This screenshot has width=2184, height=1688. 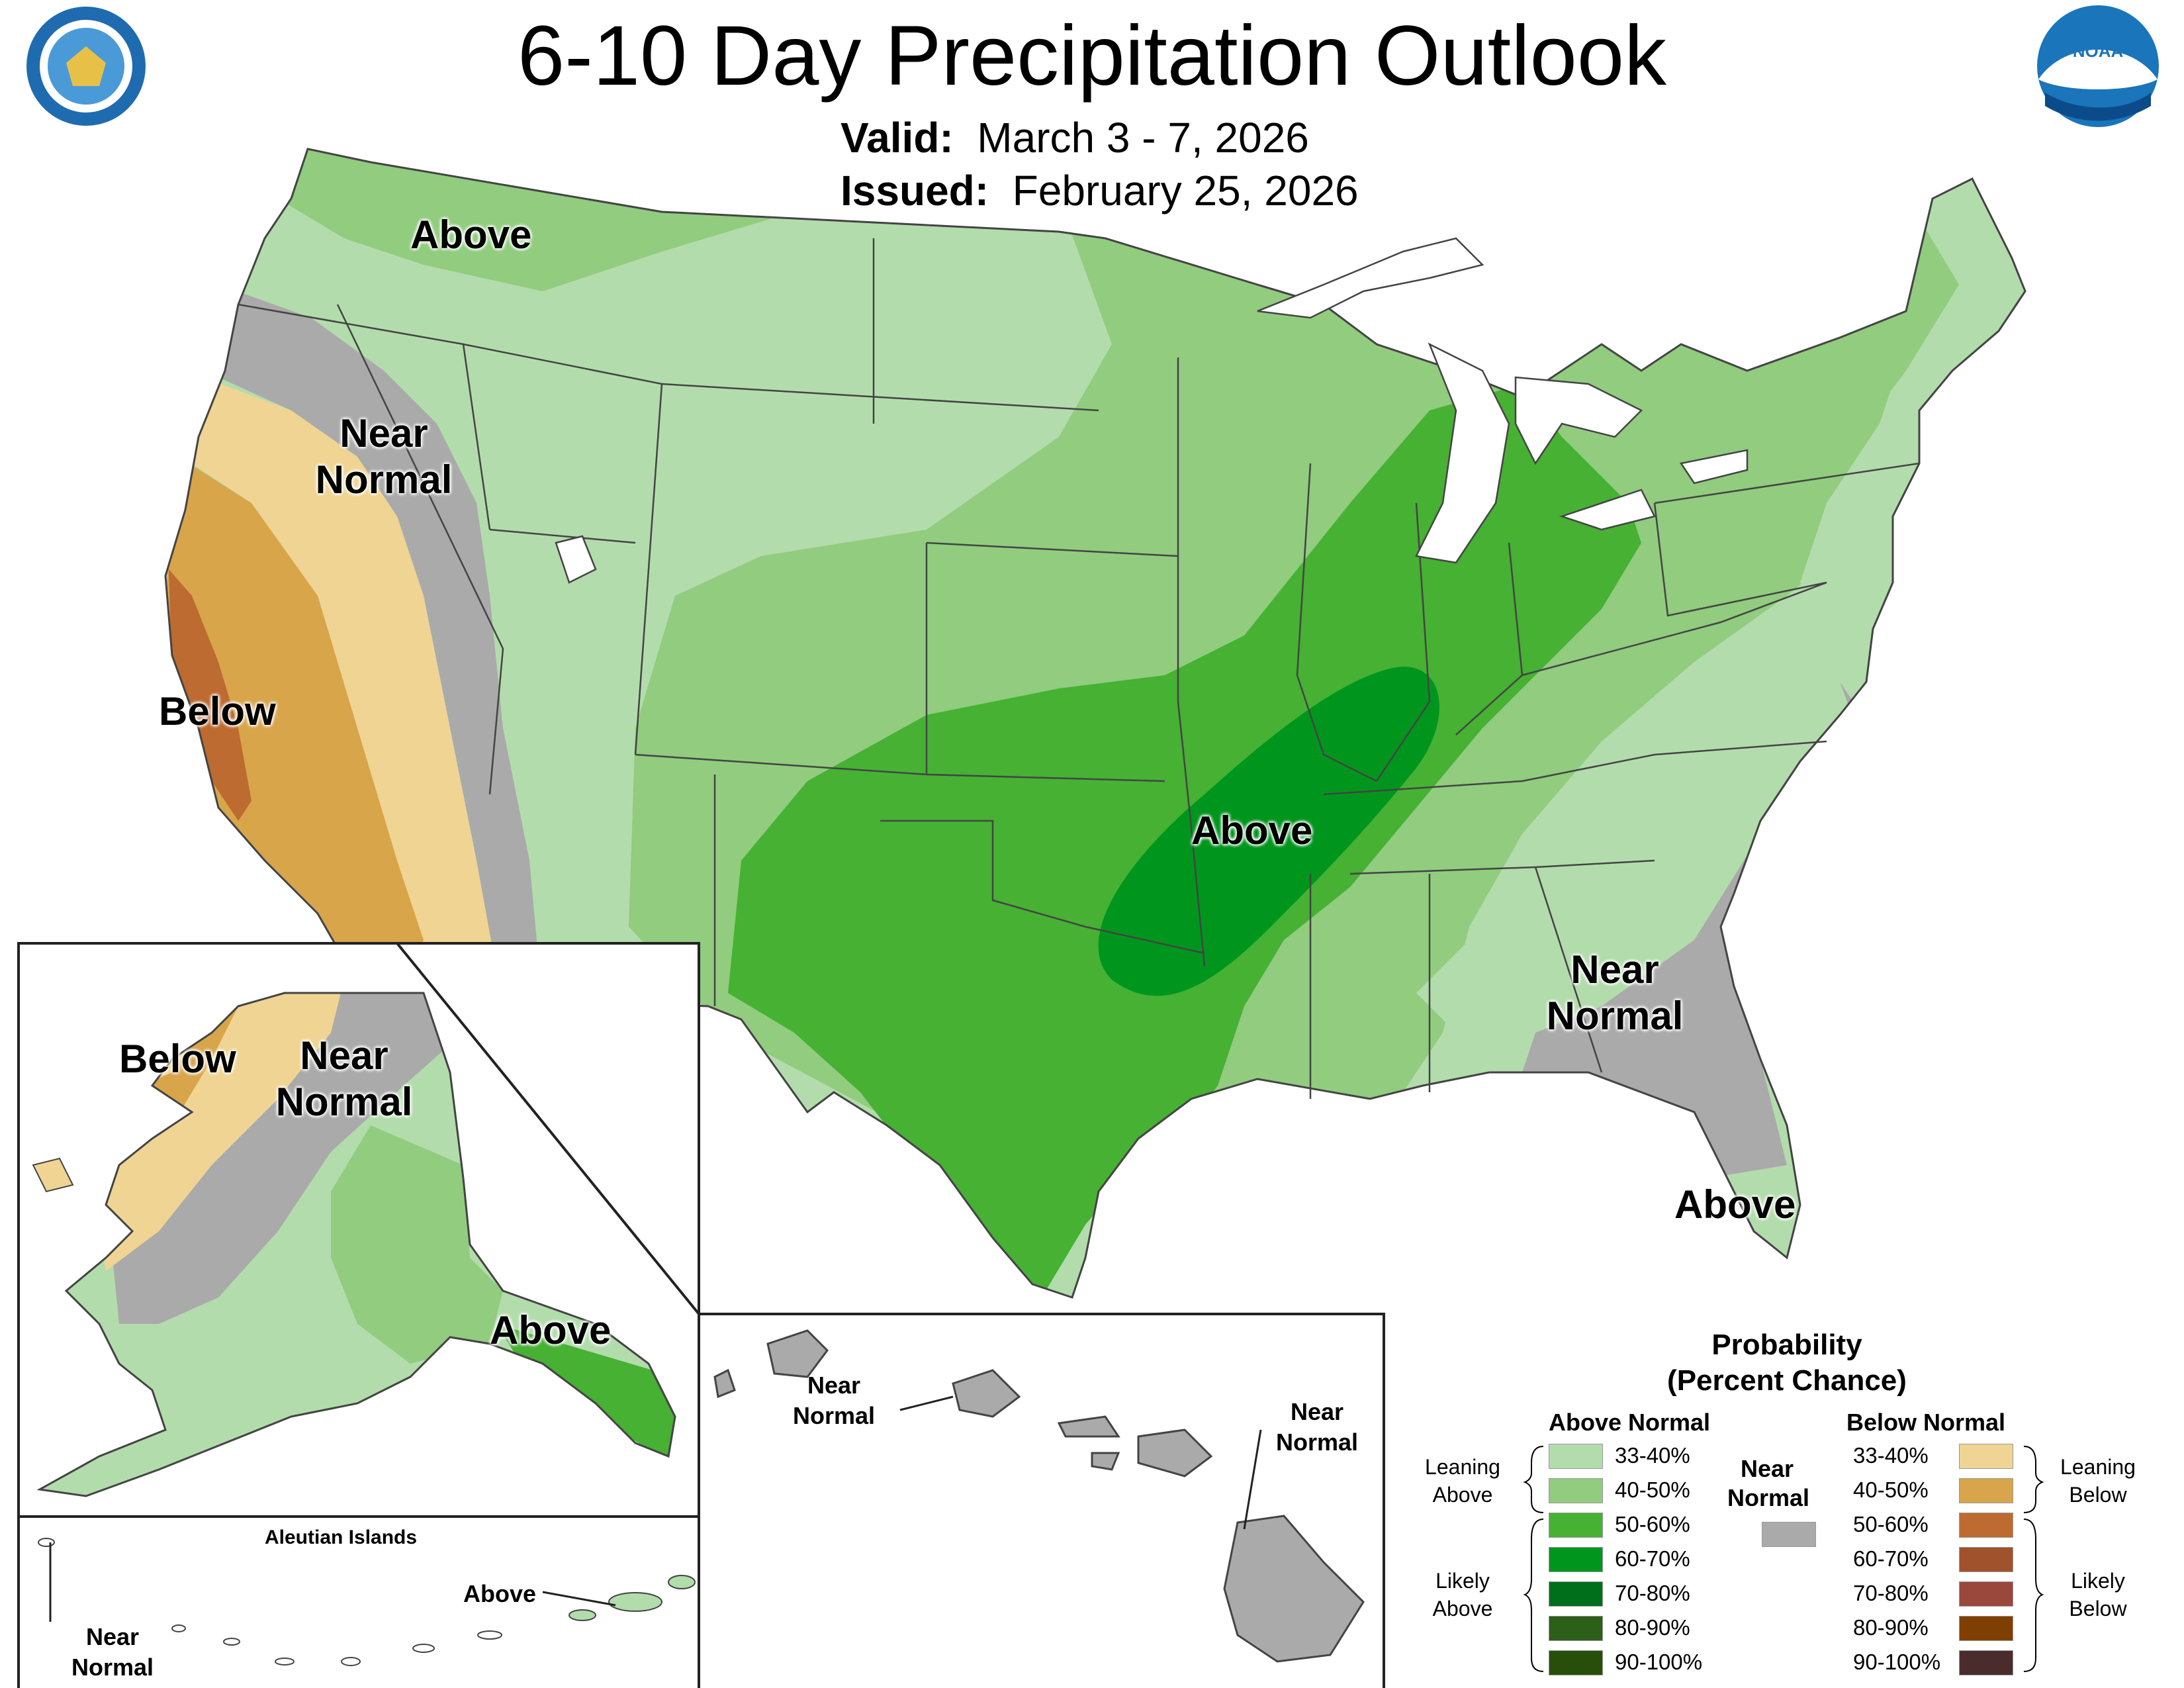 I want to click on legend-above-range: 33-40%, so click(x=1652, y=1455).